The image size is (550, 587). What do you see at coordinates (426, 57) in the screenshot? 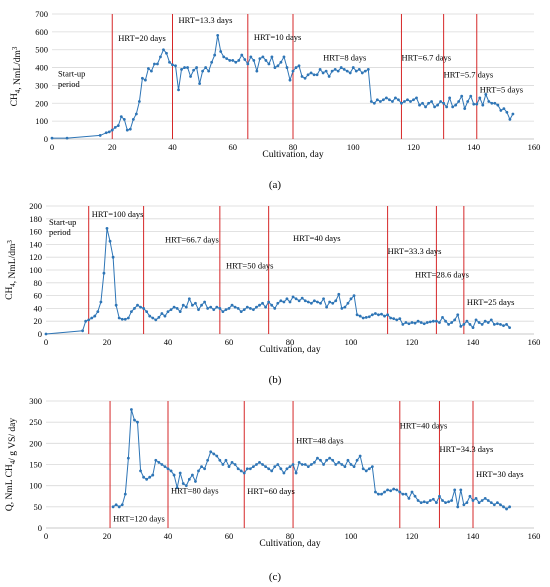
I see `phase-annotation: HRT=6.7 days` at bounding box center [426, 57].